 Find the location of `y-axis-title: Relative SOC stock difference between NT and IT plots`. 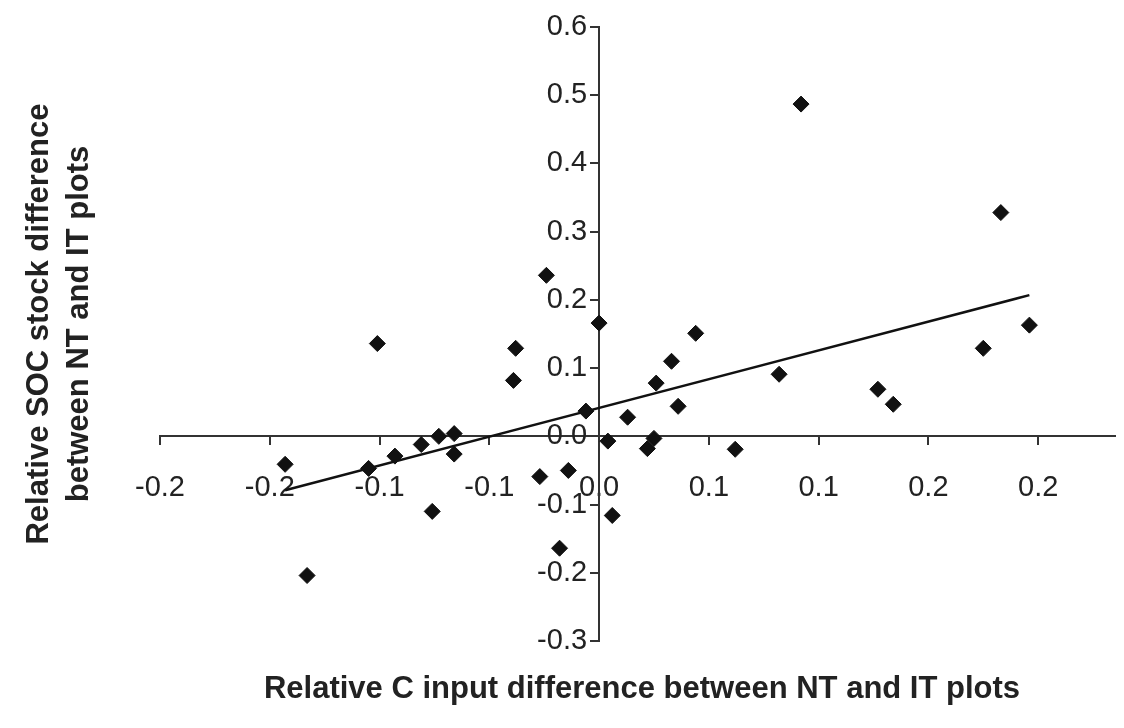

y-axis-title: Relative SOC stock difference between NT and IT plots is located at coordinates (57, 324).